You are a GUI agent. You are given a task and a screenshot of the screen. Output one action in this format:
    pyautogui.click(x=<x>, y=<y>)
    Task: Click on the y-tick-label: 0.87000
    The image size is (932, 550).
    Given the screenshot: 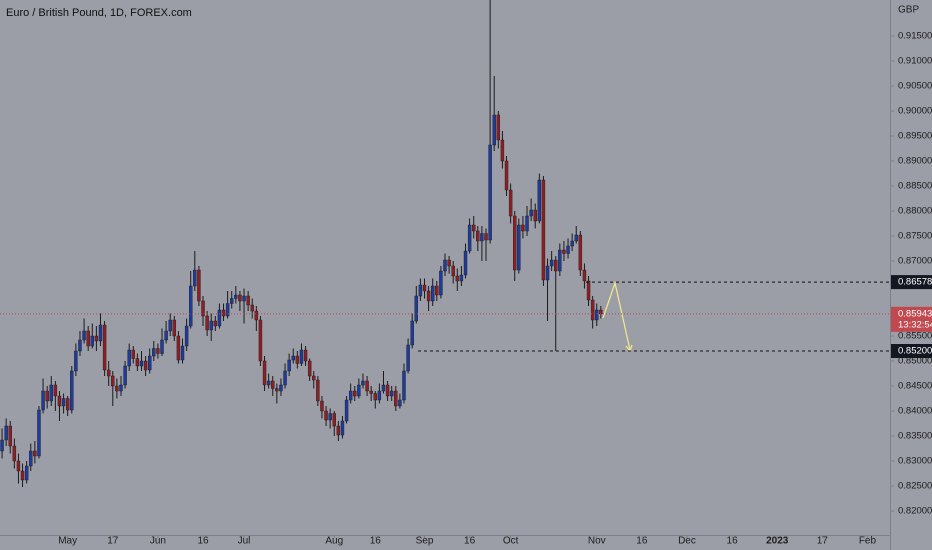 What is the action you would take?
    pyautogui.click(x=915, y=261)
    